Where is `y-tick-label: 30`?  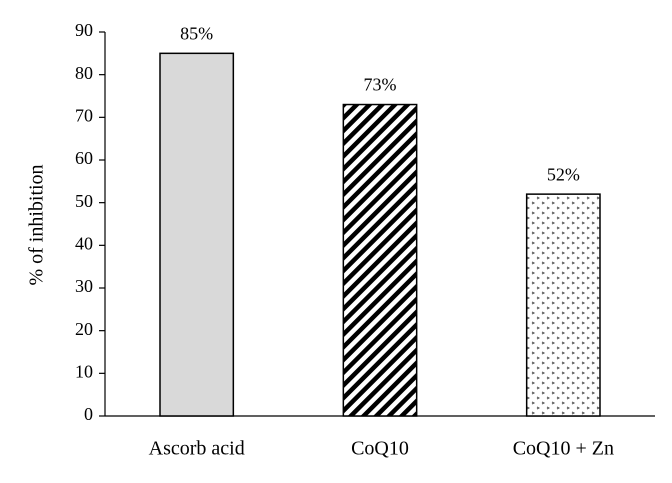 y-tick-label: 30 is located at coordinates (84, 286).